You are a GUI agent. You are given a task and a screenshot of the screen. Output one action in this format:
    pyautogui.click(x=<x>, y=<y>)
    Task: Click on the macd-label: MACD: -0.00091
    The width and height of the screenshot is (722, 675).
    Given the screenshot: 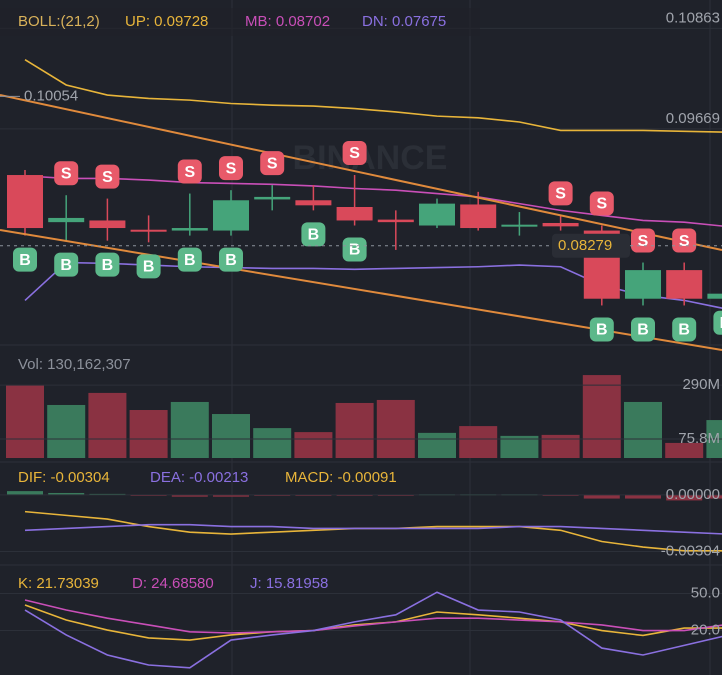 What is the action you would take?
    pyautogui.click(x=341, y=477)
    